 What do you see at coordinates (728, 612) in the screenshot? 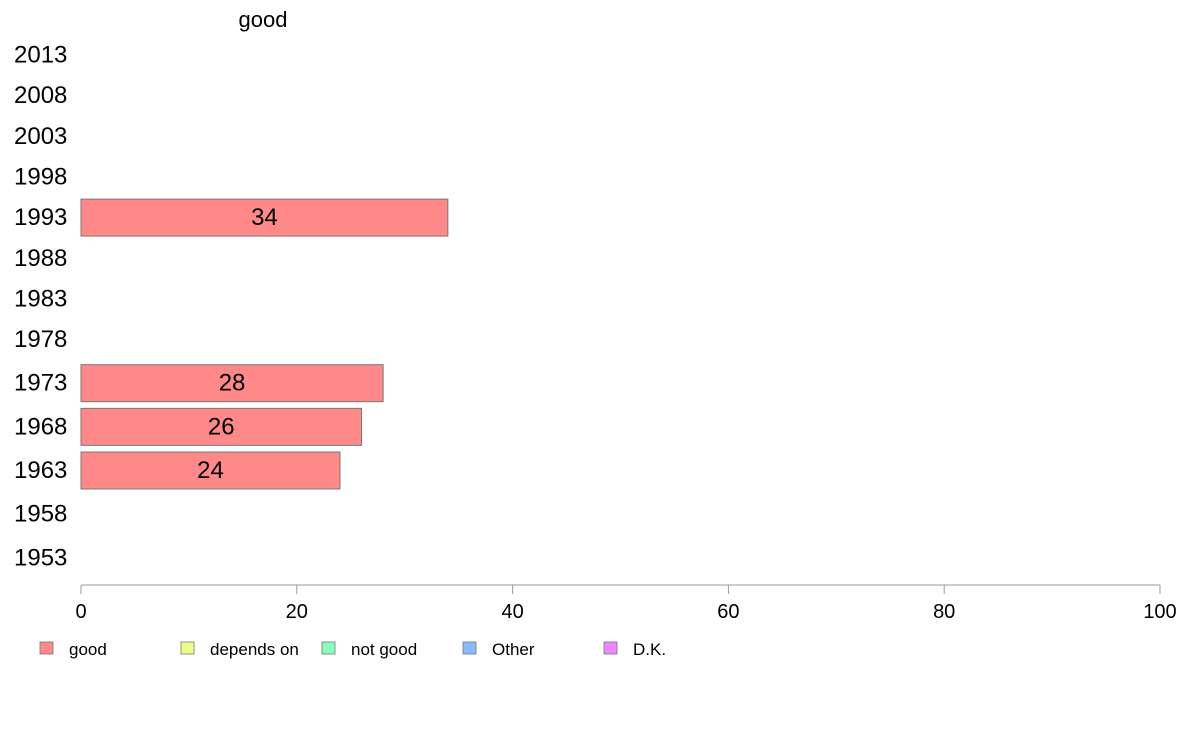
I see `x-tick-label-60: 60` at bounding box center [728, 612].